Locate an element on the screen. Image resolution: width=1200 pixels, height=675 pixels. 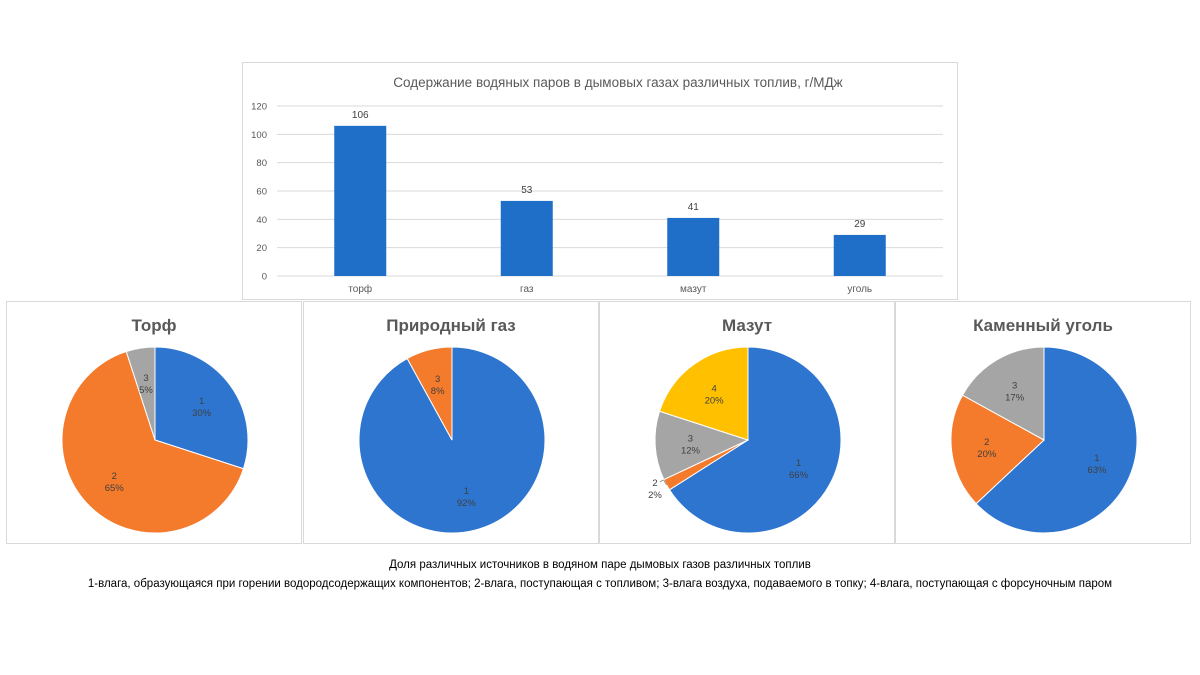
pie-chart: 1 66%2 2%3 12%4 20% is located at coordinates (745, 440).